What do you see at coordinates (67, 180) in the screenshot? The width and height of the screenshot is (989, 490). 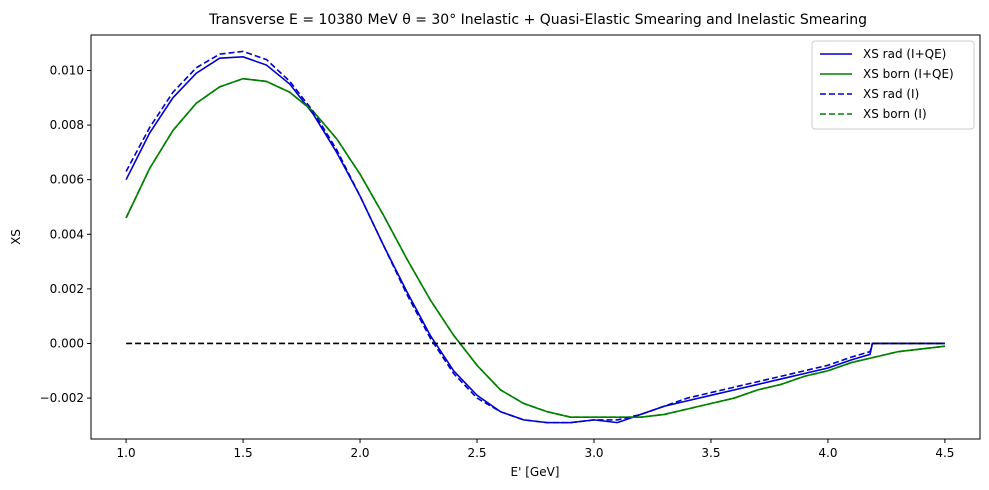 I see `y-tick-label: 0.006` at bounding box center [67, 180].